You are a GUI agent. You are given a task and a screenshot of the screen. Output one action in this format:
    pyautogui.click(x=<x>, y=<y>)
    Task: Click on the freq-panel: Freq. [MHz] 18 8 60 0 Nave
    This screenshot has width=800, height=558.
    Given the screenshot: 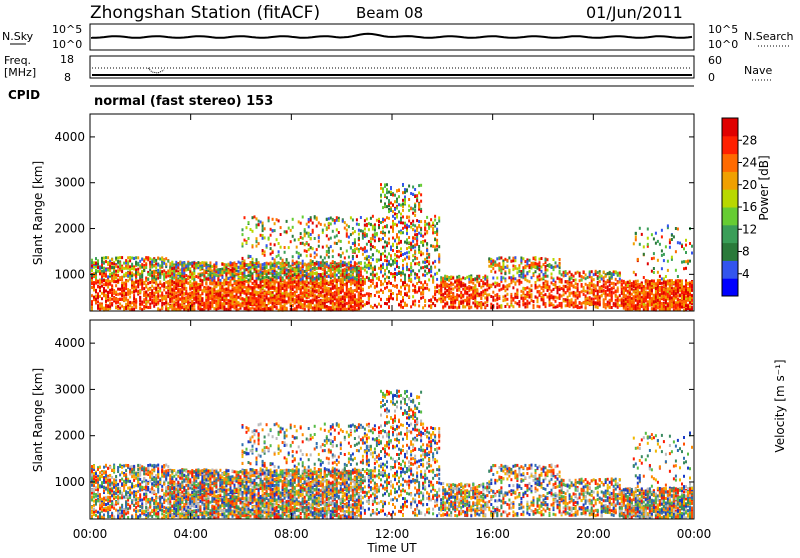 What is the action you would take?
    pyautogui.click(x=388, y=68)
    